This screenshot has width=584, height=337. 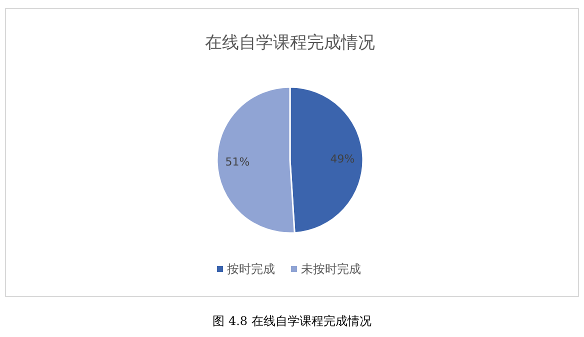 I want to click on legend-label: 按时完成, so click(x=251, y=269).